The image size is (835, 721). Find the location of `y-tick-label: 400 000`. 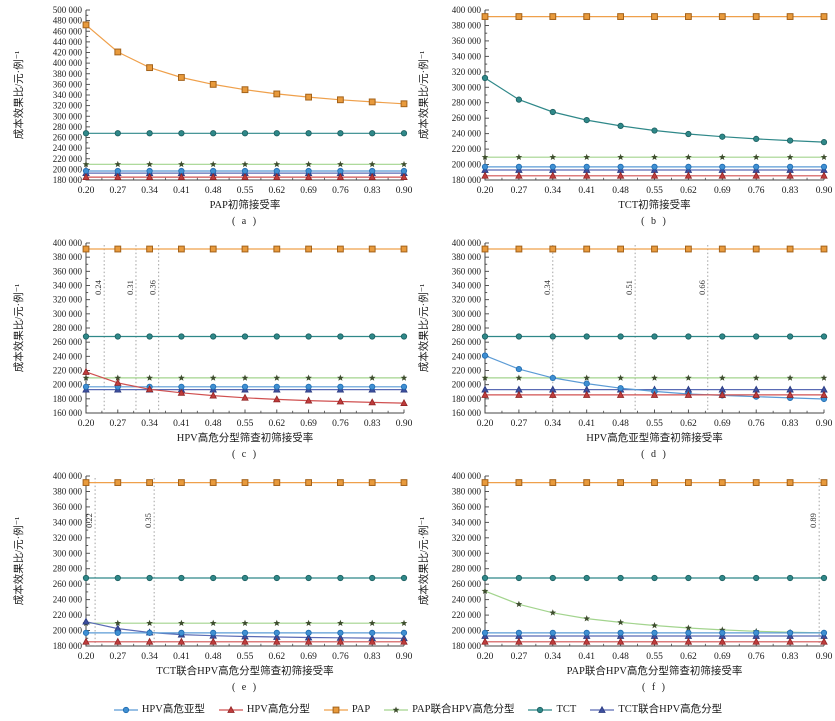

y-tick-label: 400 000 is located at coordinates (68, 243).